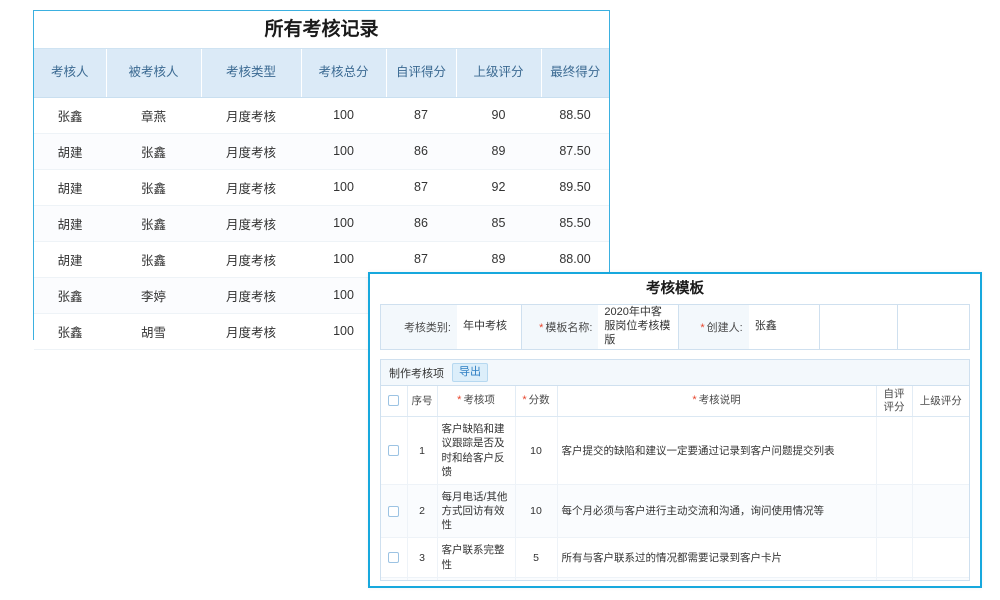 Image resolution: width=1000 pixels, height=600 pixels. I want to click on records-col-assessee: 被考核人, so click(154, 73).